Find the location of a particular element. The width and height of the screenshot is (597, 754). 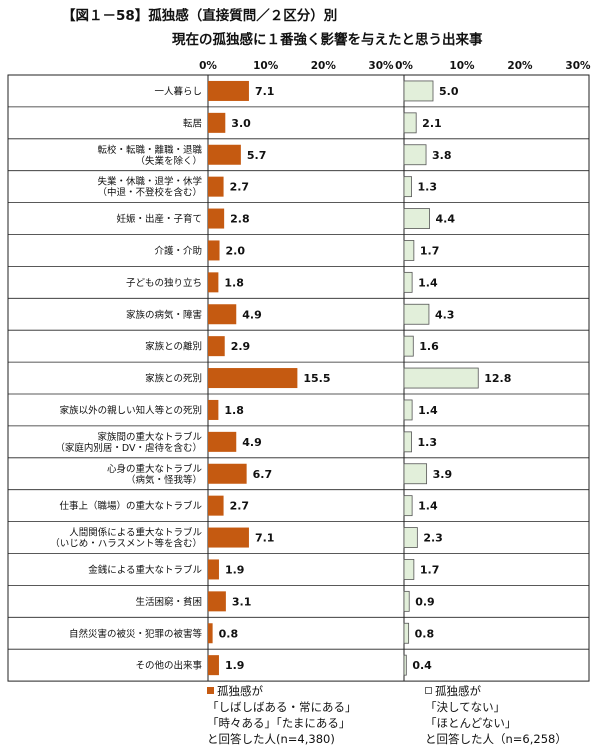

value-label: 2.1 is located at coordinates (432, 123).